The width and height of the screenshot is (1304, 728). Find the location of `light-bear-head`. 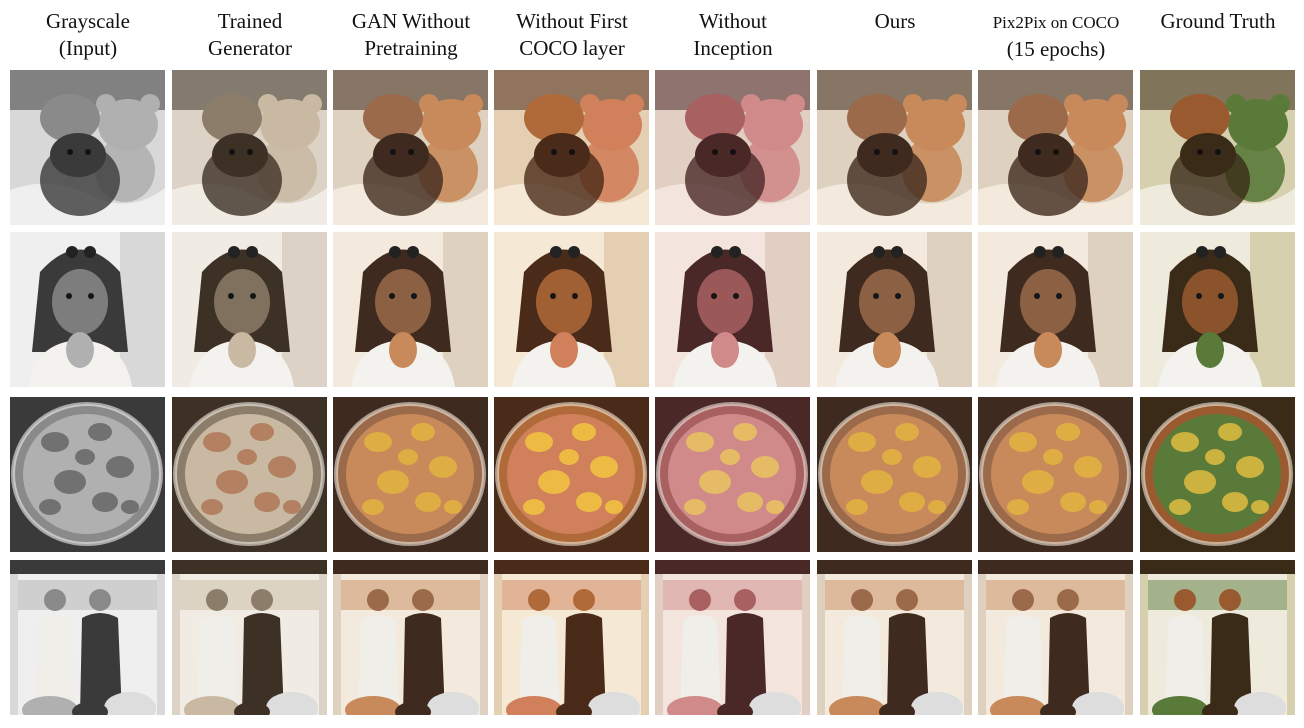

light-bear-head is located at coordinates (290, 125).